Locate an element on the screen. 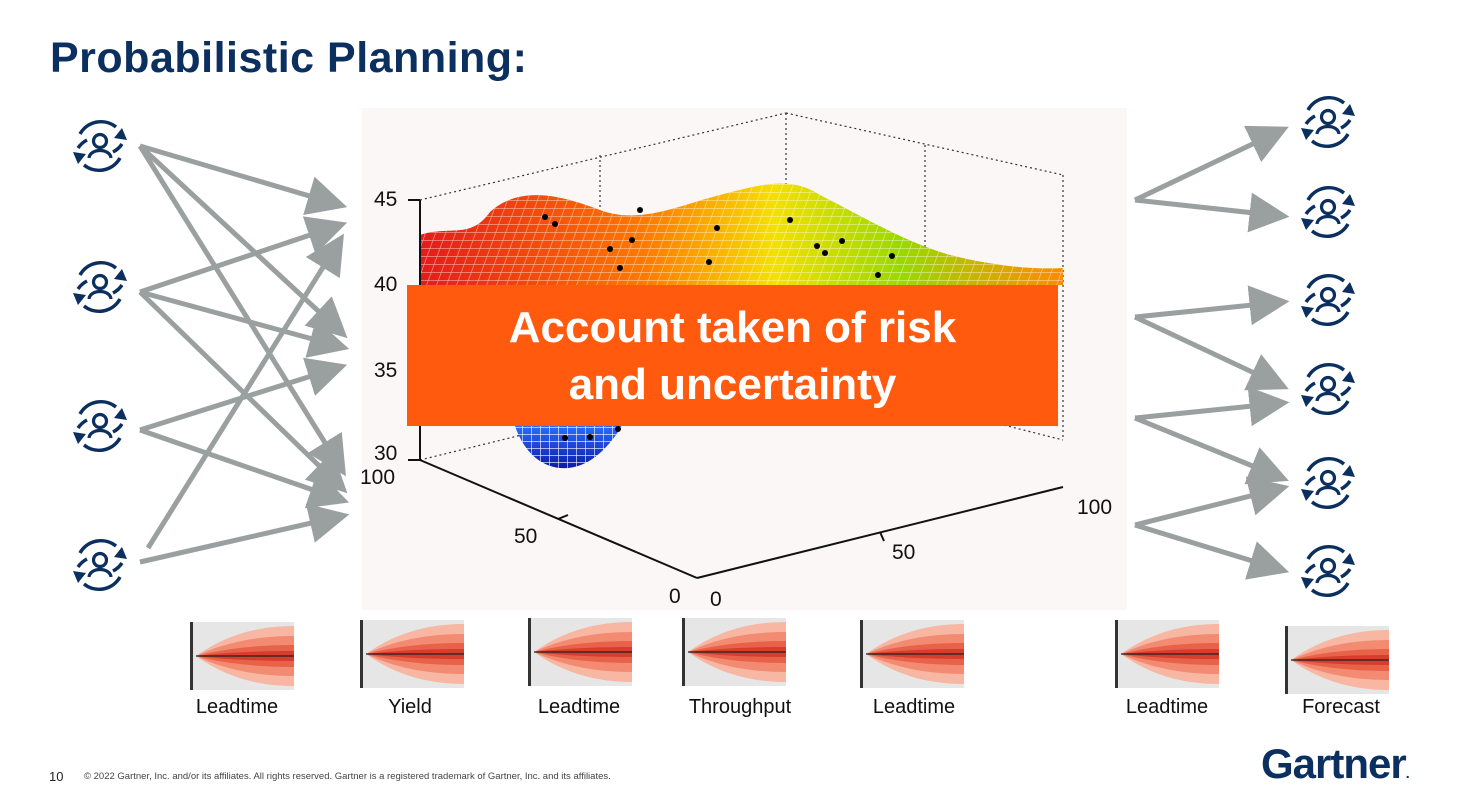 Image resolution: width=1465 pixels, height=809 pixels. logo-wordmark: Gartner is located at coordinates (1334, 763).